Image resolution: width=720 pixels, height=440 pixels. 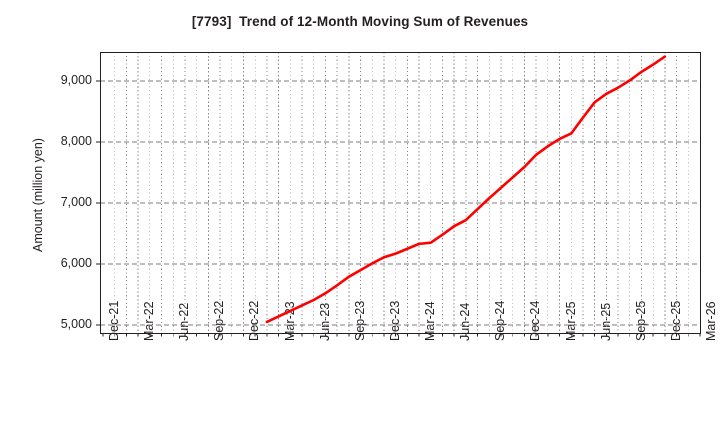 What do you see at coordinates (76, 263) in the screenshot?
I see `y-tick-label: 6,000` at bounding box center [76, 263].